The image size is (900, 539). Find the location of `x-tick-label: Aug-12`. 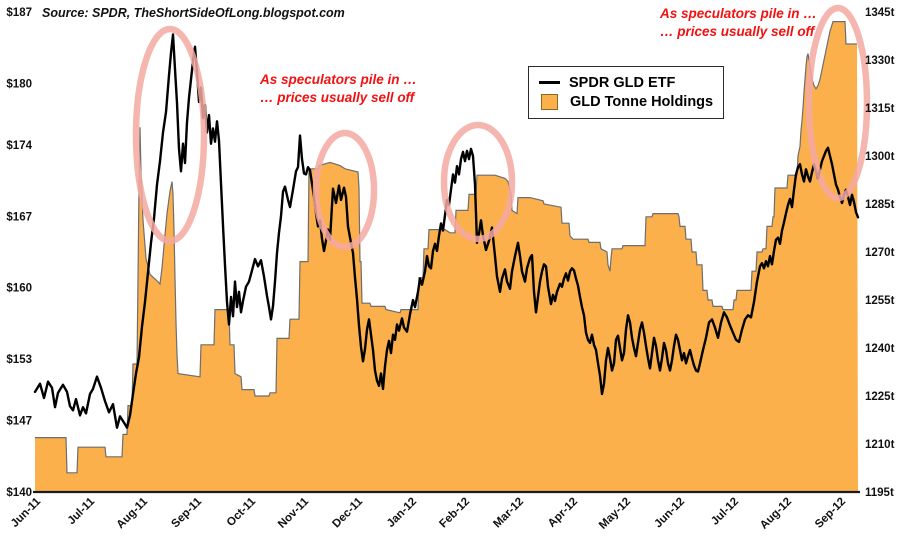

x-tick-label: Aug-12 is located at coordinates (776, 514).